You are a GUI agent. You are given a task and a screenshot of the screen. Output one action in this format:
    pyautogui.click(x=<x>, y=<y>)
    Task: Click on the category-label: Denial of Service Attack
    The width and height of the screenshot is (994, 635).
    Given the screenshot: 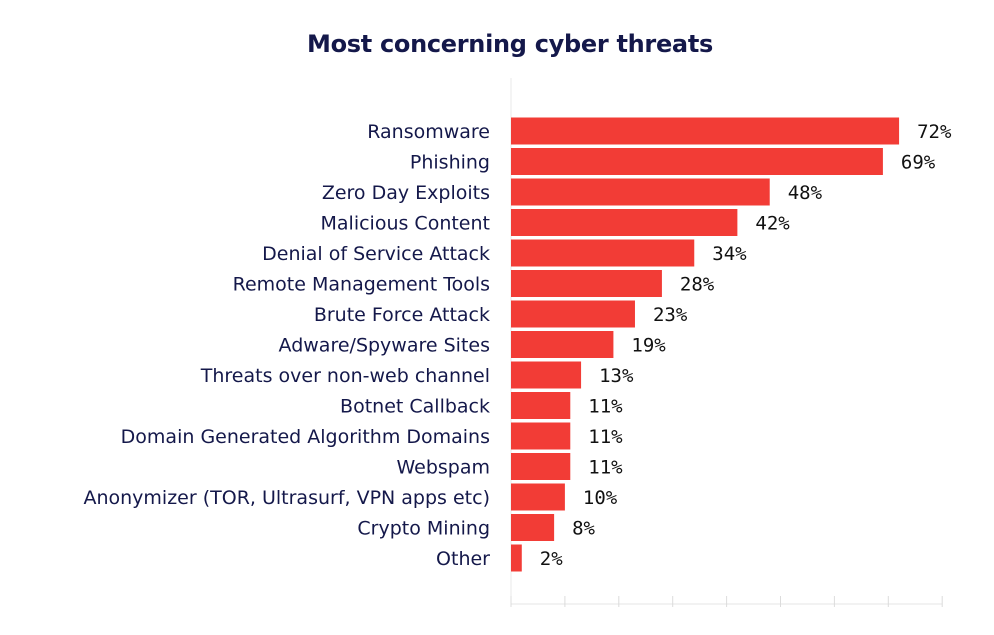 What is the action you would take?
    pyautogui.click(x=376, y=254)
    